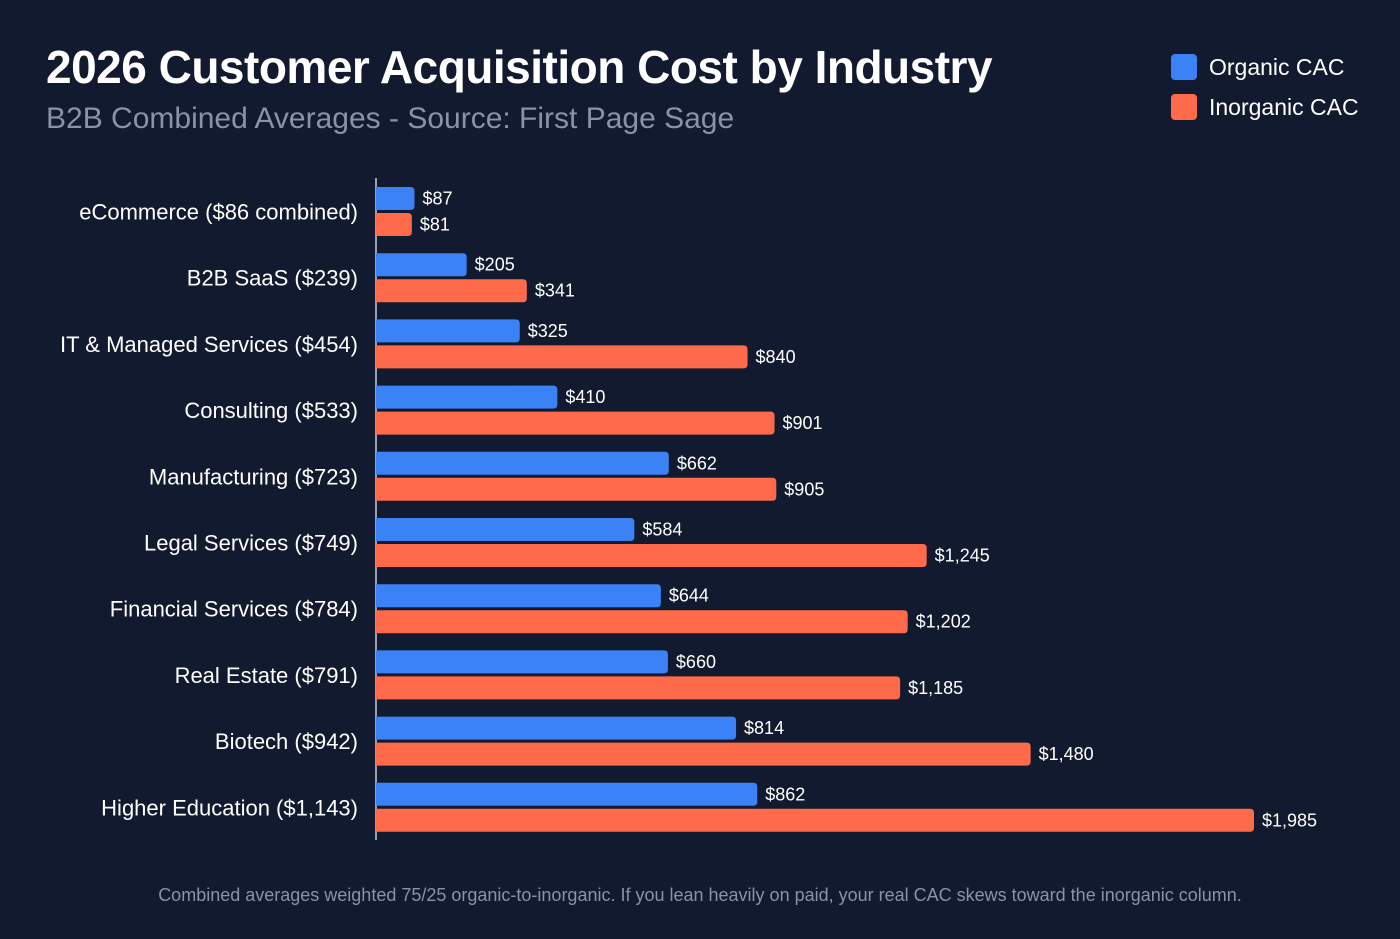  Describe the element at coordinates (785, 794) in the screenshot. I see `data-label-organic: $862` at that location.